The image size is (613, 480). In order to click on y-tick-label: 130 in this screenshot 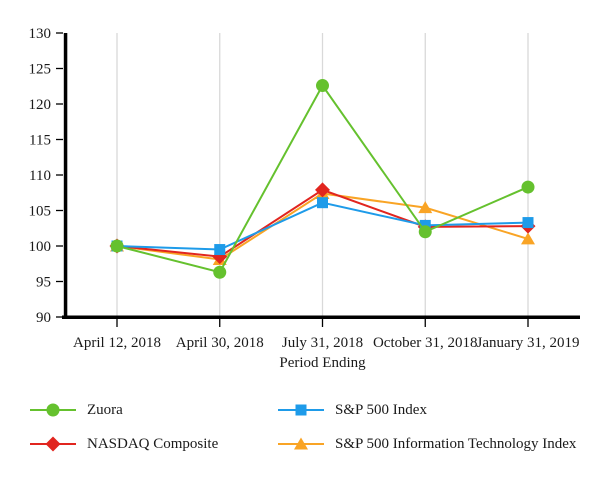, I will do `click(40, 34)`.